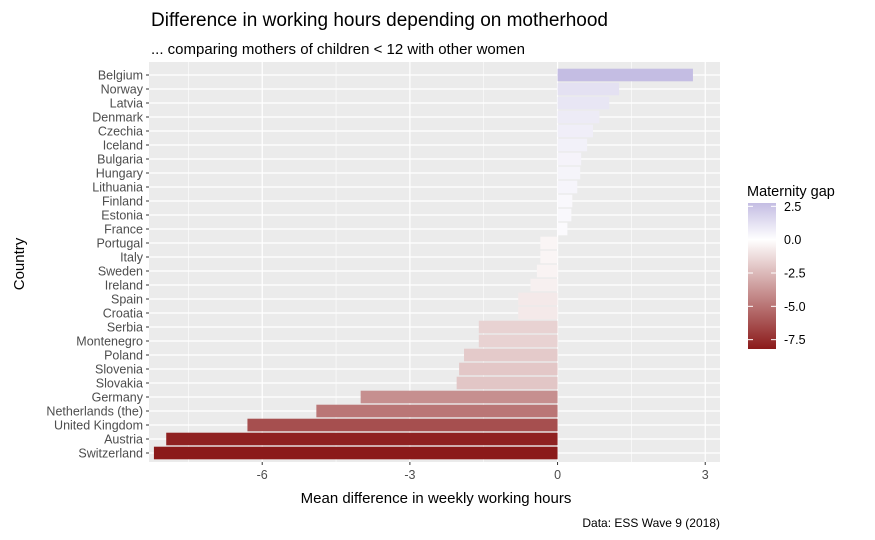 Image resolution: width=875 pixels, height=540 pixels. Describe the element at coordinates (518, 327) in the screenshot. I see `bar-serbia` at that location.